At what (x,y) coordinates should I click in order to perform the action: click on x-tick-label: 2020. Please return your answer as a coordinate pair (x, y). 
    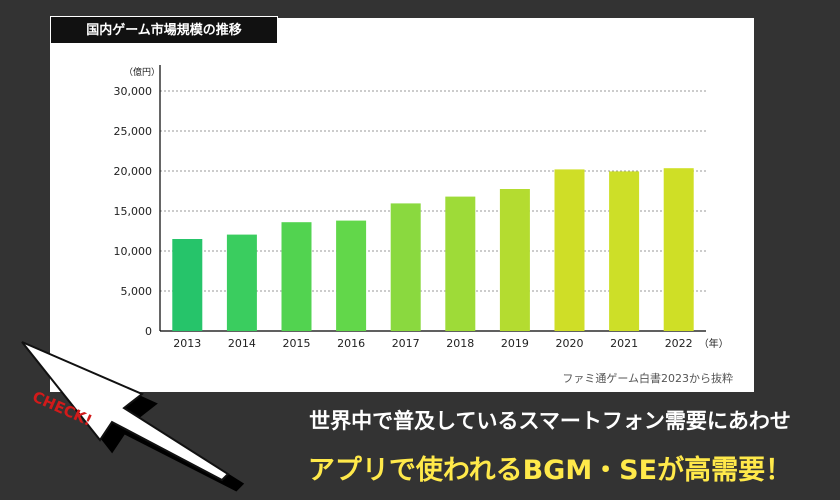
    Looking at the image, I should click on (570, 343).